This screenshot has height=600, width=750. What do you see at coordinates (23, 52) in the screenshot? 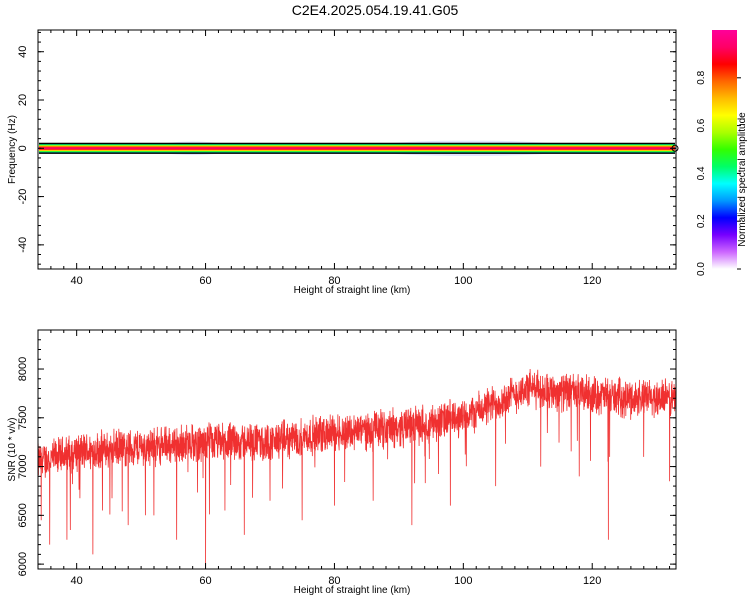
I see `y-tick-label: 40` at bounding box center [23, 52].